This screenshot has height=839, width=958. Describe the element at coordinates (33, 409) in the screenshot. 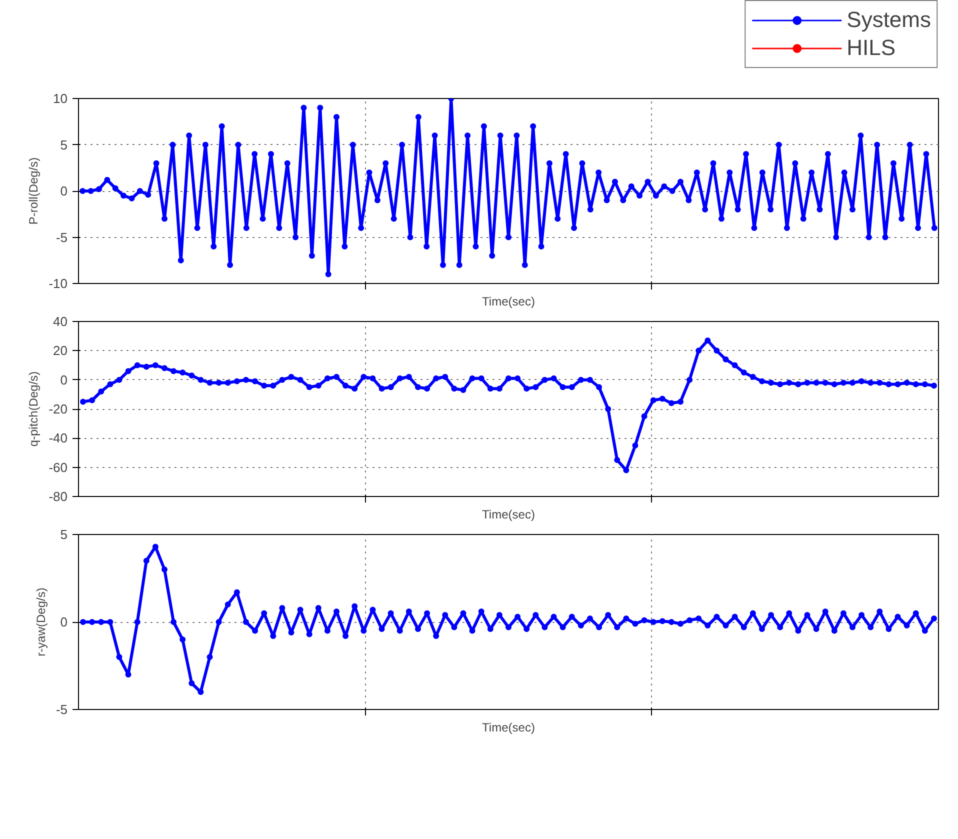

I see `y-axis-title: q-pitch(Deg/s)` at that location.